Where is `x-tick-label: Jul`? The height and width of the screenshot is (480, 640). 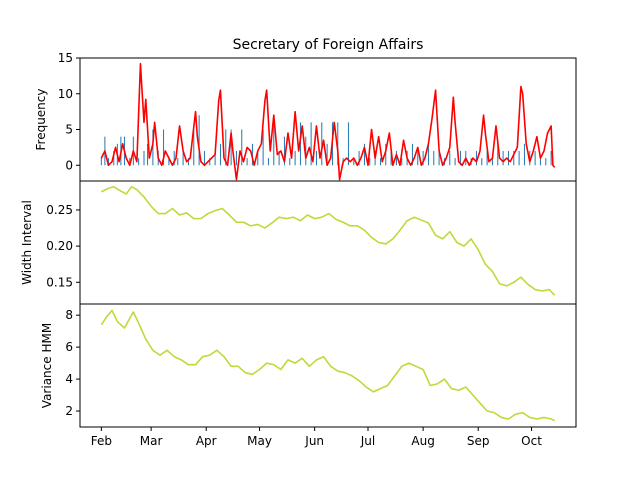 x-tick-label: Jul is located at coordinates (367, 441).